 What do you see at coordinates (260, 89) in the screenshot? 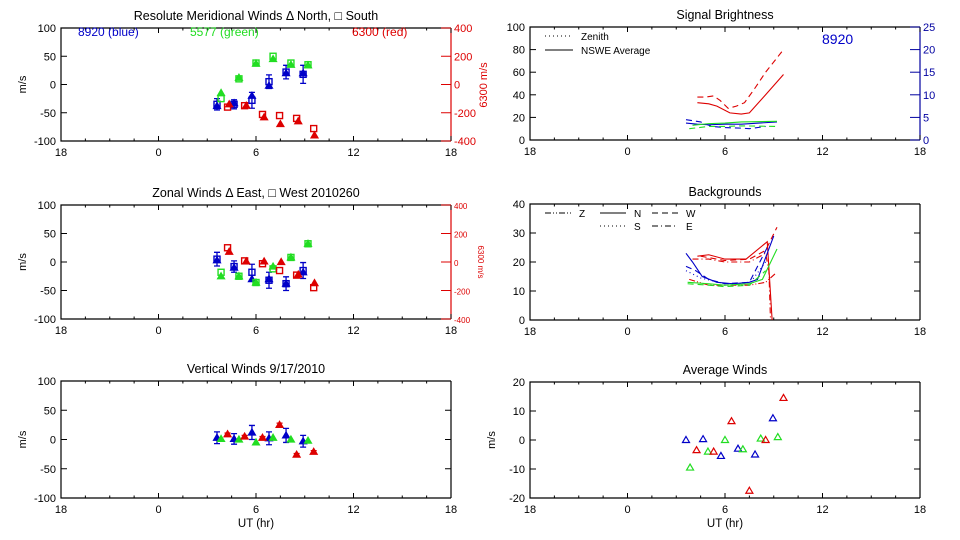
I see `series-8920-north` at bounding box center [260, 89].